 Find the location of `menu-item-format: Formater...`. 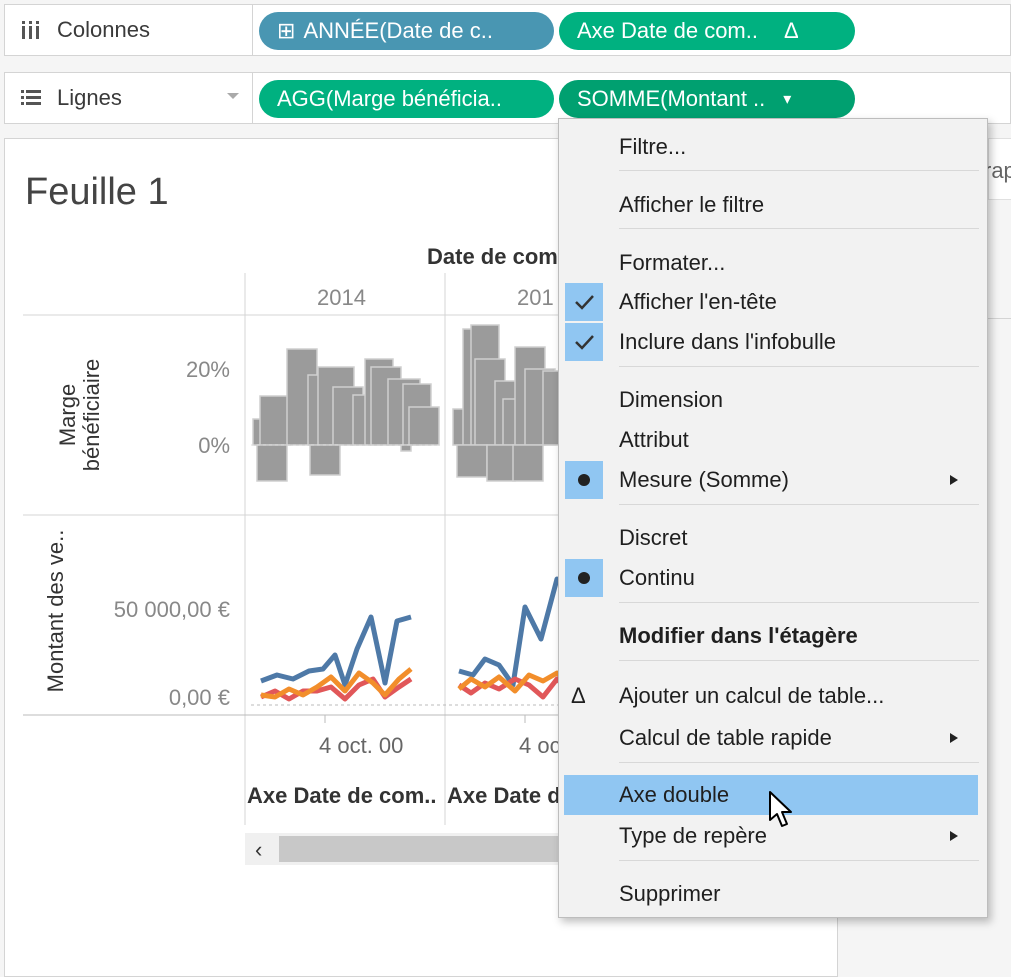

menu-item-format: Formater... is located at coordinates (773, 263).